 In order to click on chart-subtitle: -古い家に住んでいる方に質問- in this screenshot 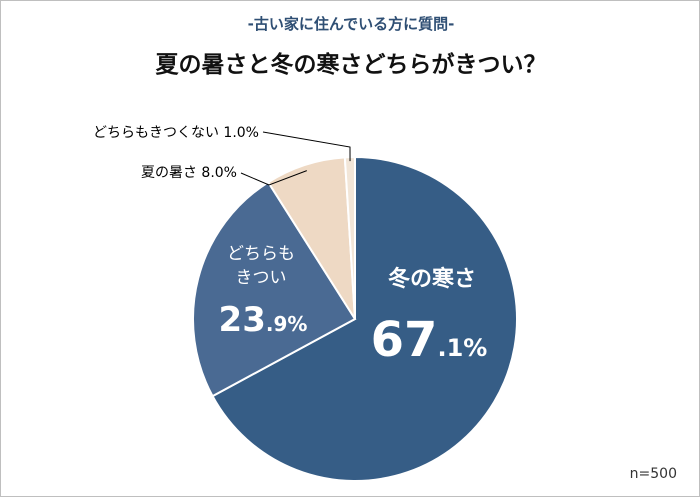, I will do `click(351, 24)`.